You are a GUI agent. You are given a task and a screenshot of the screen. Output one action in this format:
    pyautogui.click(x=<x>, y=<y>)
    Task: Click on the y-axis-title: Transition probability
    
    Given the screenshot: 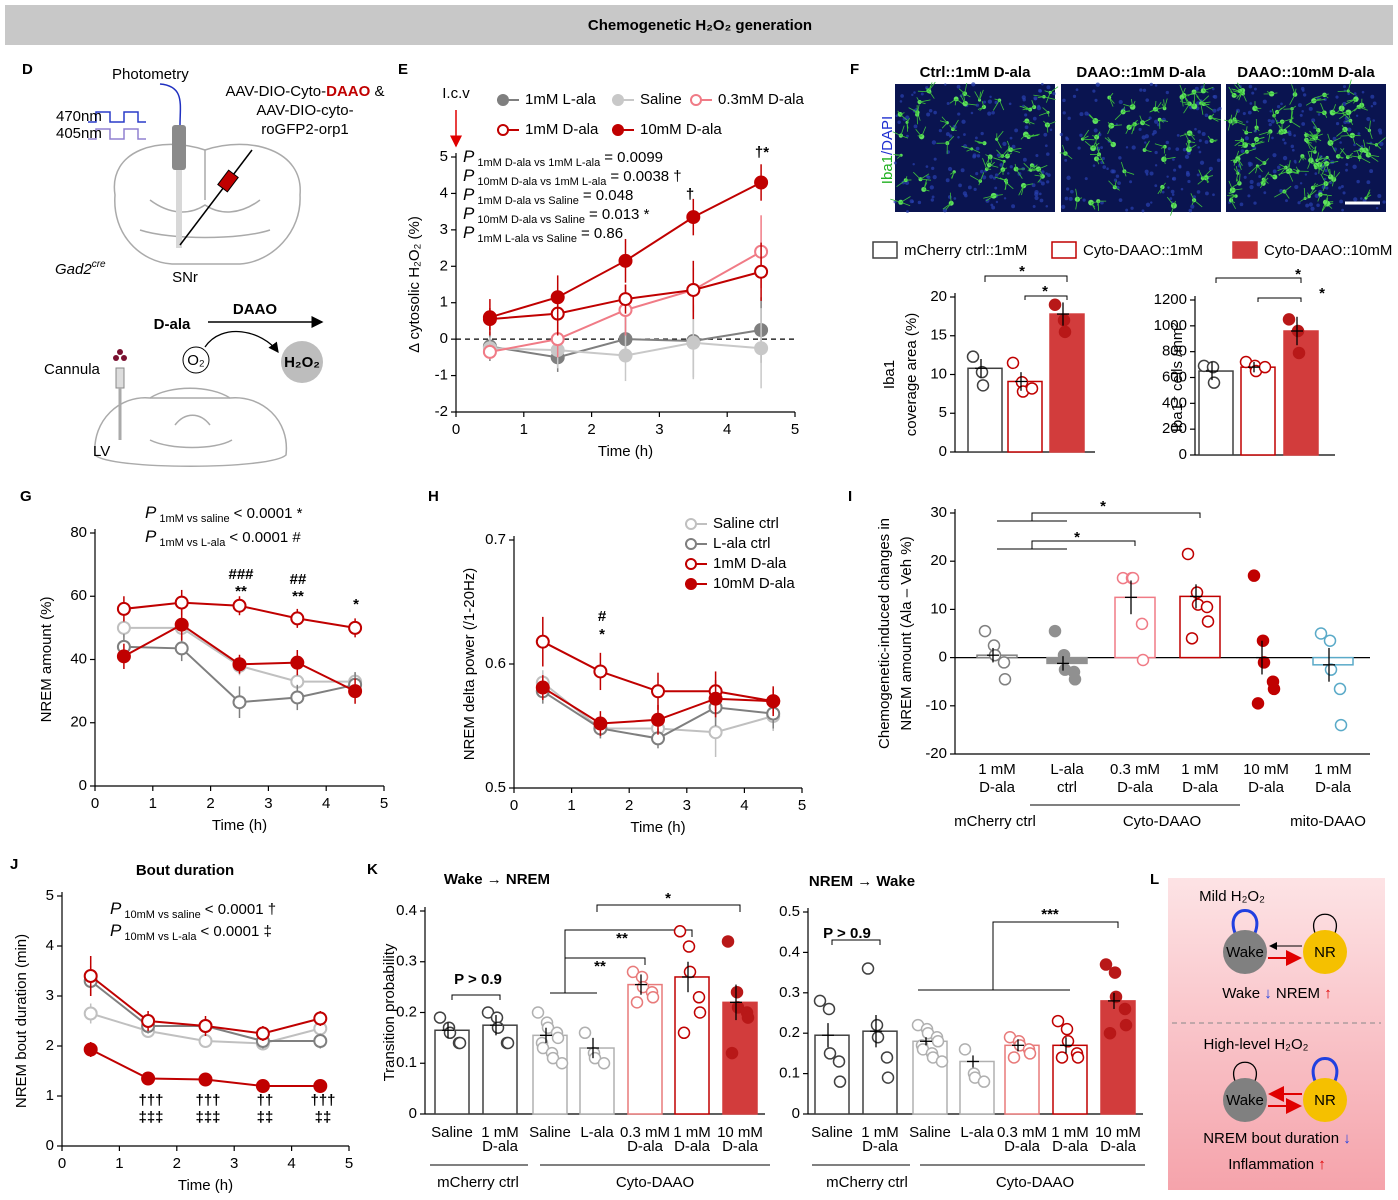 What is the action you would take?
    pyautogui.click(x=389, y=1012)
    